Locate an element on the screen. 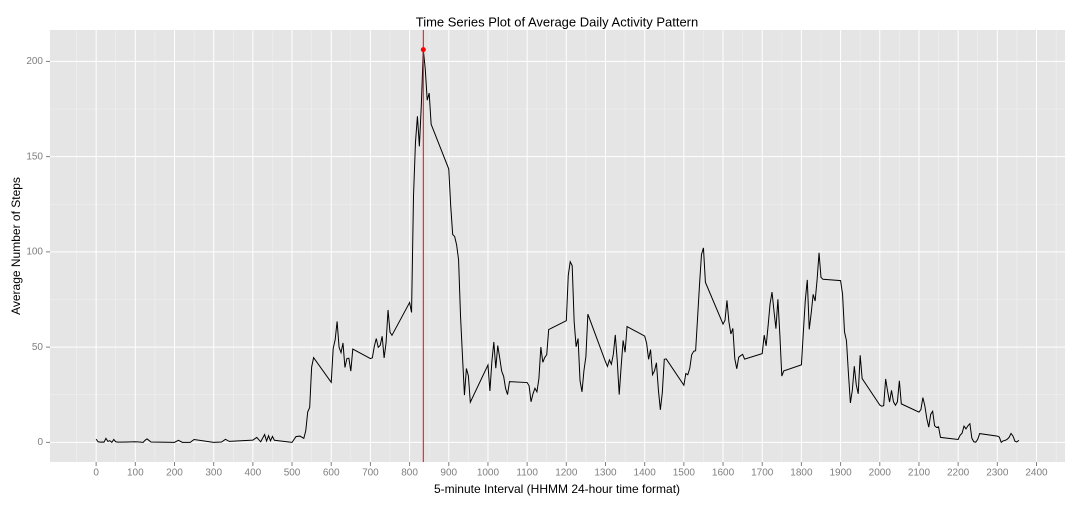  x-tick-label: 500 is located at coordinates (292, 473).